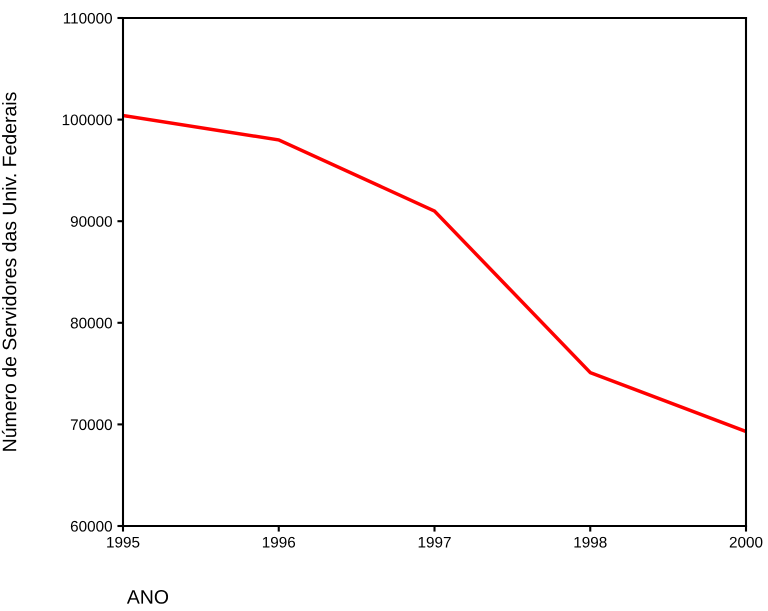 This screenshot has width=768, height=611. Describe the element at coordinates (279, 542) in the screenshot. I see `x-tick-label: 1996` at that location.